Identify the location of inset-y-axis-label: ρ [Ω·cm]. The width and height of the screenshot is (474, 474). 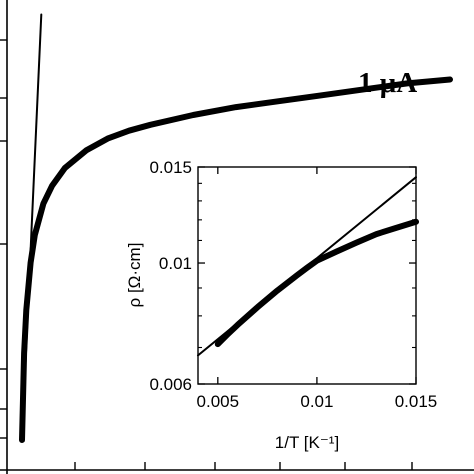
(134, 275).